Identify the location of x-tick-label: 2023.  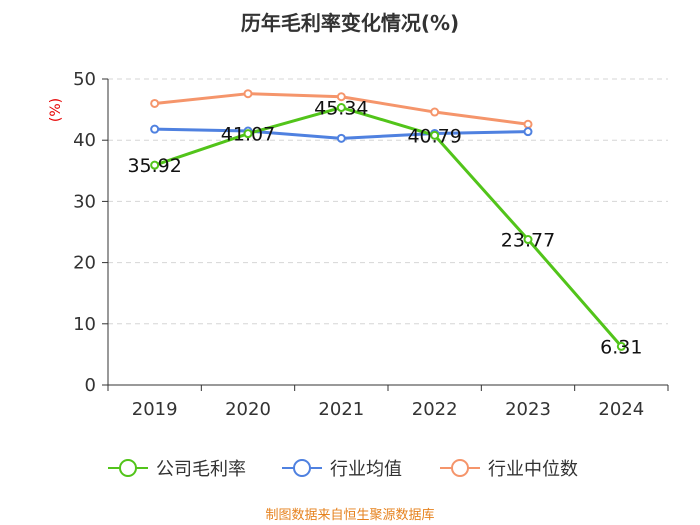
(528, 409).